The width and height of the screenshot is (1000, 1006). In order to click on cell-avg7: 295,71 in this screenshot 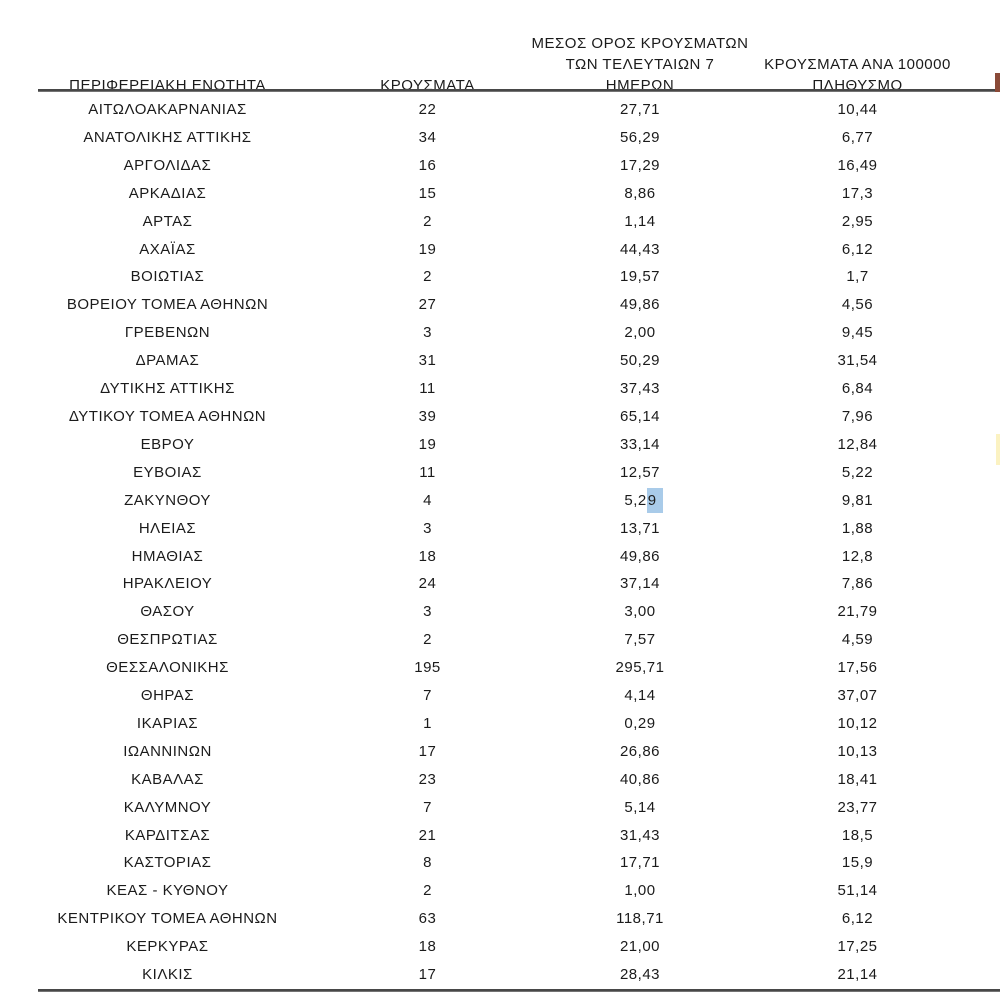, I will do `click(640, 668)`.